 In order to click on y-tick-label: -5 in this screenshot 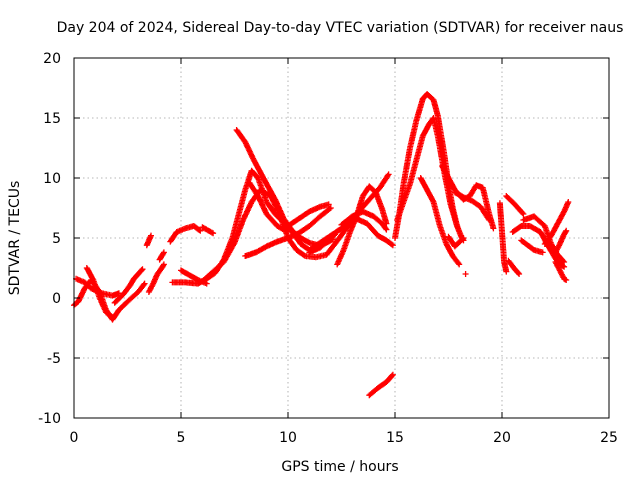, I will do `click(54, 359)`.